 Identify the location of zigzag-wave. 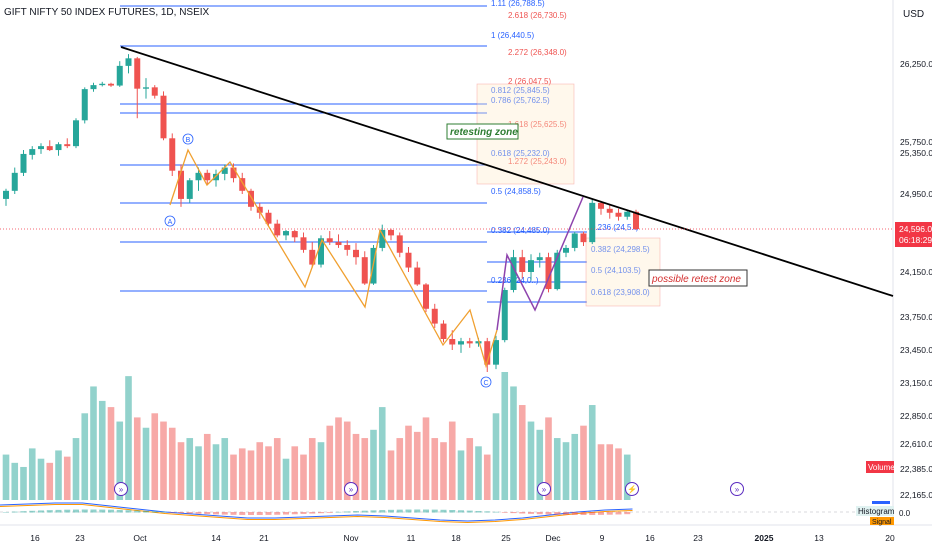
(333, 258).